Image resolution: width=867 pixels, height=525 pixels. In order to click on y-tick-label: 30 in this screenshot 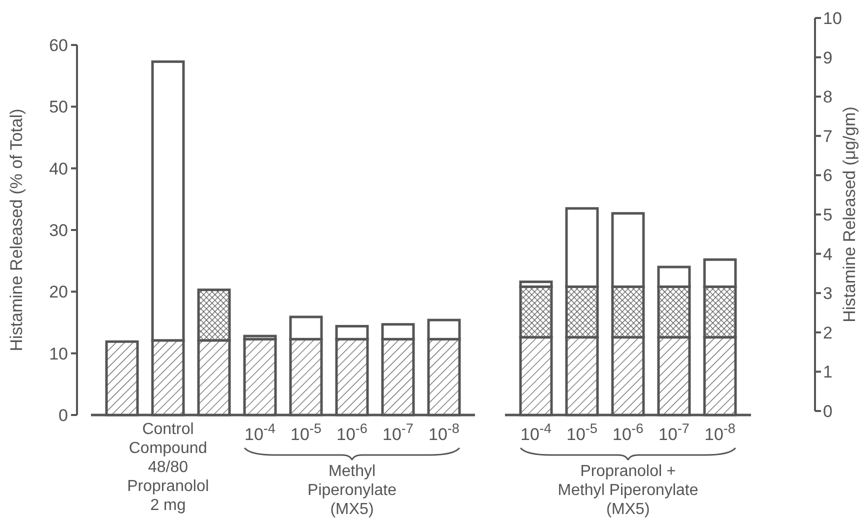, I will do `click(58, 230)`.